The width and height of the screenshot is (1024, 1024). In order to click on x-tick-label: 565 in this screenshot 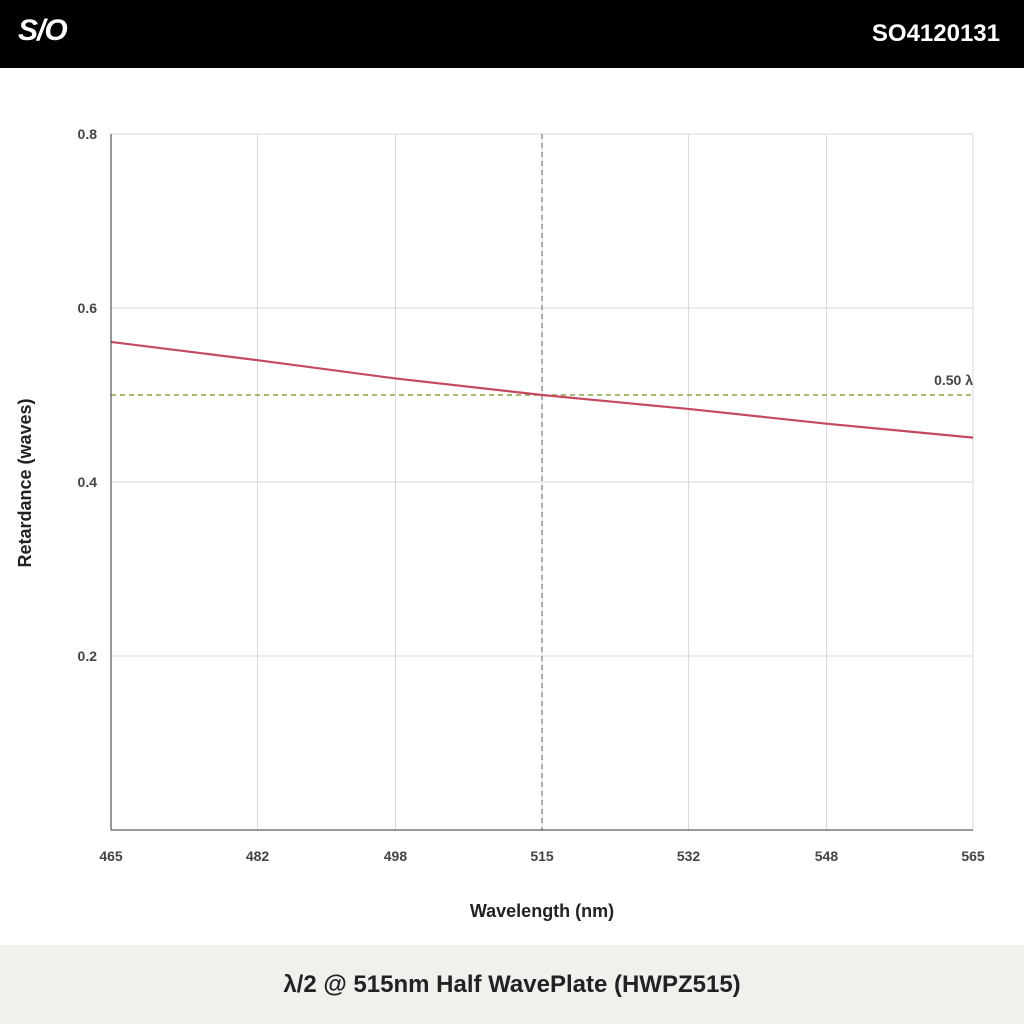, I will do `click(973, 856)`.